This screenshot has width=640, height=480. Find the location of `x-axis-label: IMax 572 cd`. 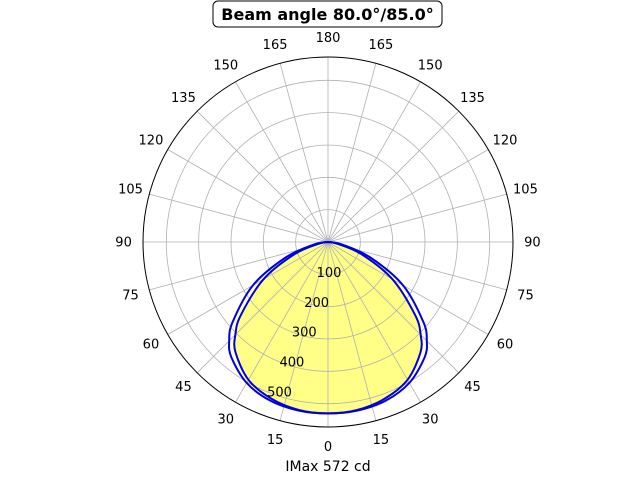

x-axis-label: IMax 572 cd is located at coordinates (327, 467).